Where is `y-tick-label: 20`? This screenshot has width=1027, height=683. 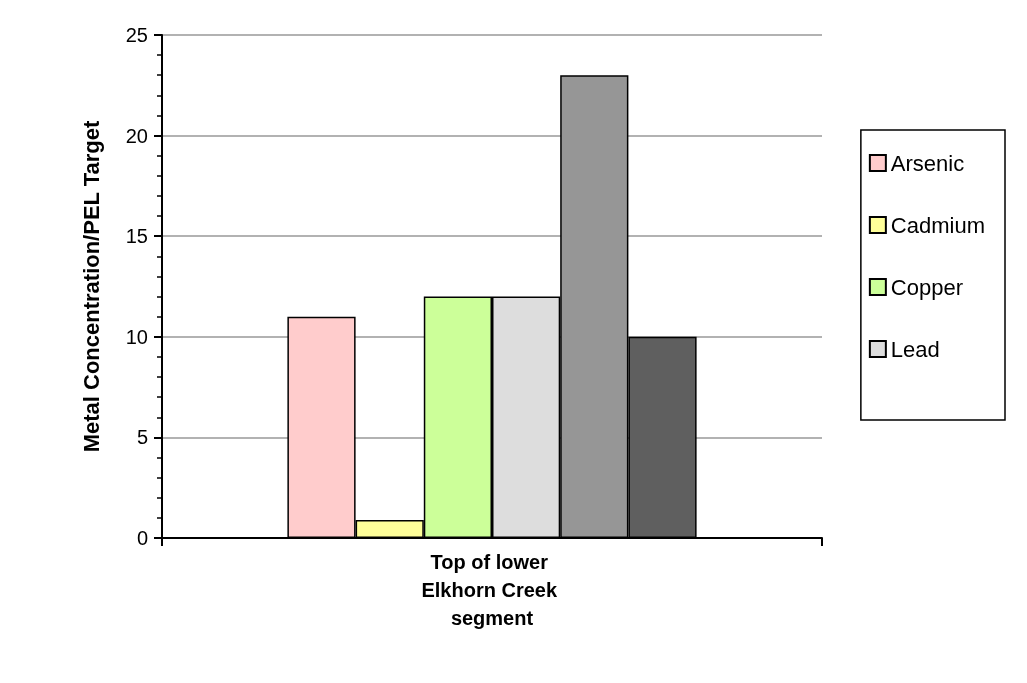 y-tick-label: 20 is located at coordinates (136, 135).